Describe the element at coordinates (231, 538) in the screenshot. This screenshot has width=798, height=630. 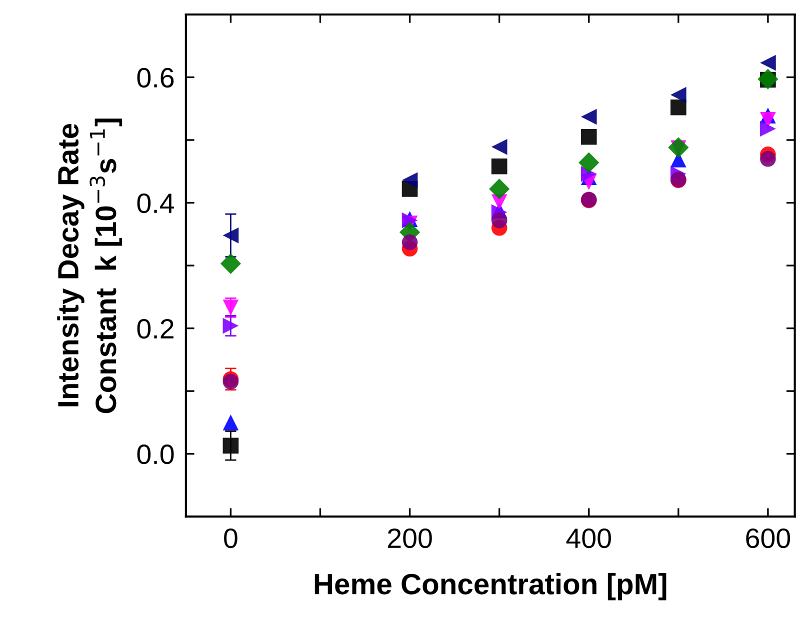
I see `x-tick-label: 0` at that location.